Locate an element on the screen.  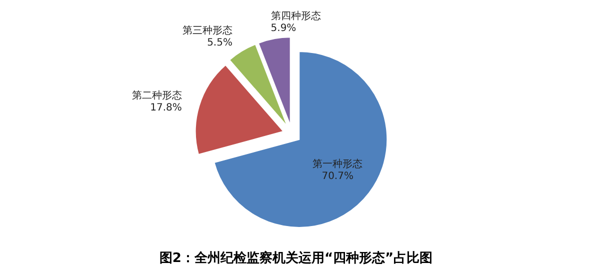
data-label: 70.7% is located at coordinates (338, 176).